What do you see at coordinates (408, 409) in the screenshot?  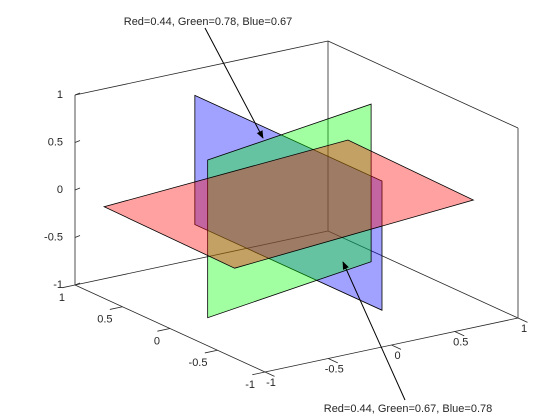 I see `annotation: Red=0.44, Green=0.67, Blue=0.78` at bounding box center [408, 409].